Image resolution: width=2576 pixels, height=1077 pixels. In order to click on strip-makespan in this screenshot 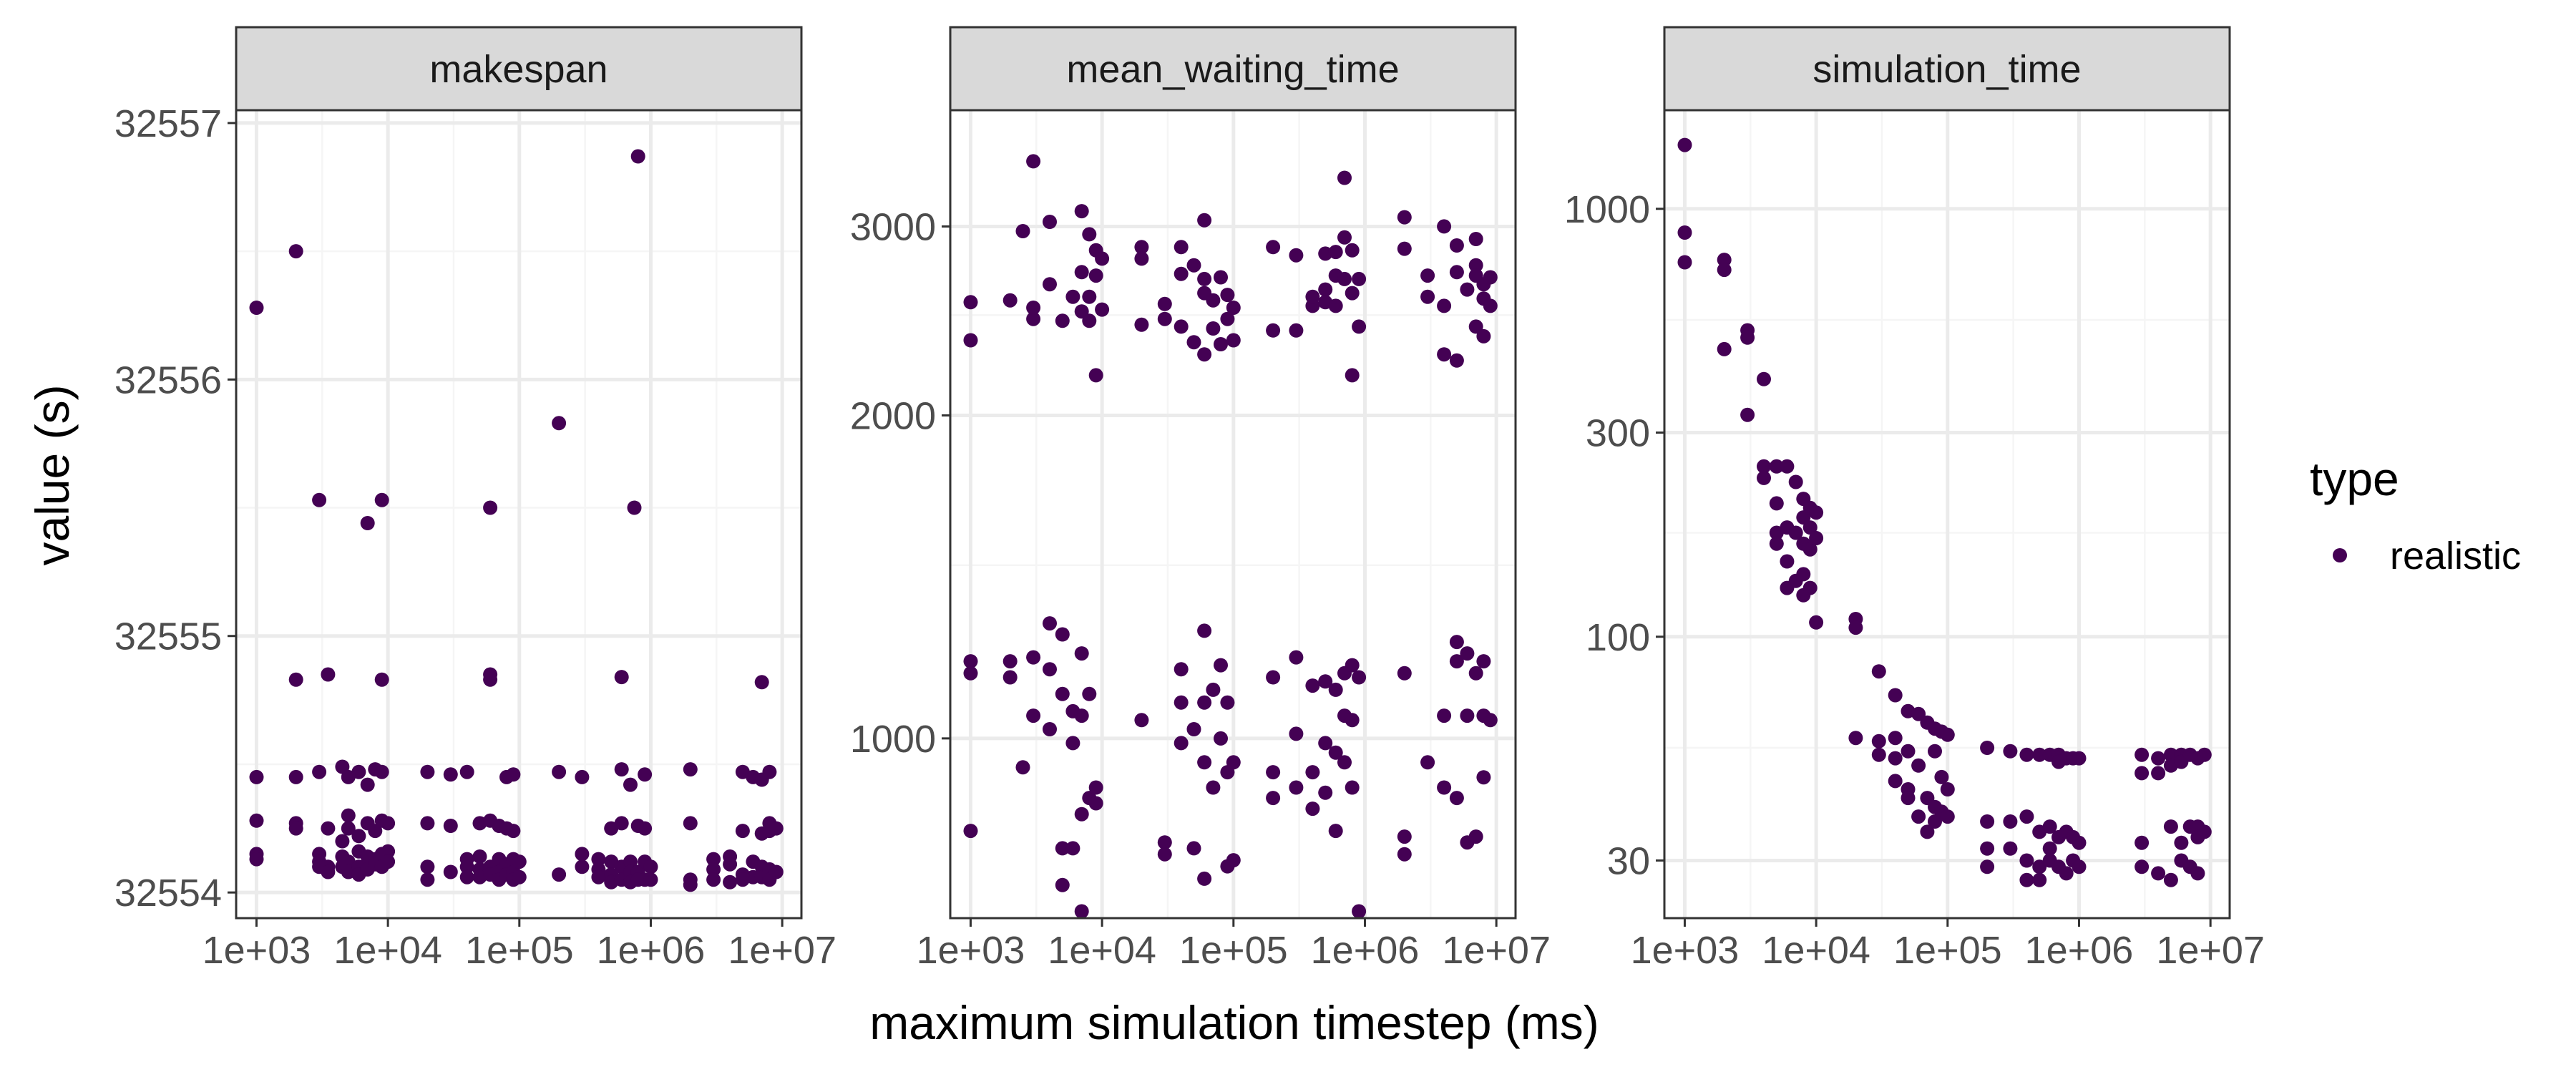, I will do `click(519, 69)`.